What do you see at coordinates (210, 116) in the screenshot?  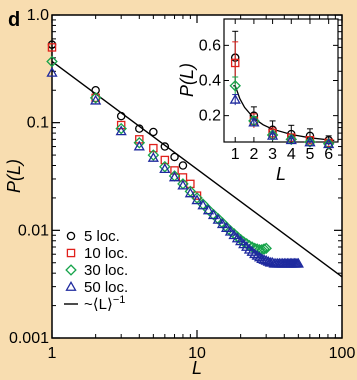 I see `inset-y-tick-label: 0.2` at bounding box center [210, 116].